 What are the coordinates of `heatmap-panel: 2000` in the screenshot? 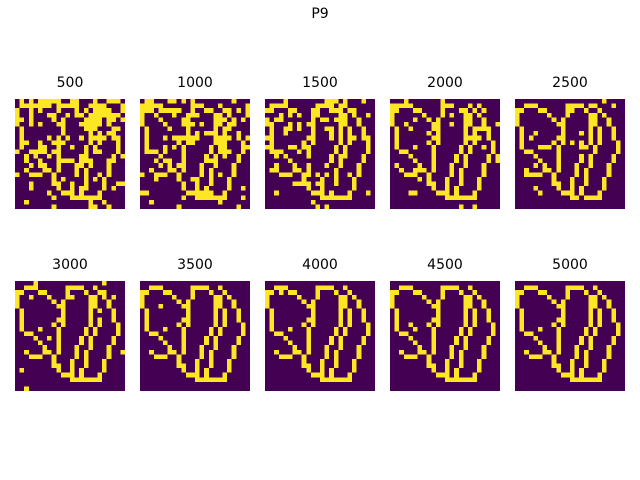 It's located at (445, 142).